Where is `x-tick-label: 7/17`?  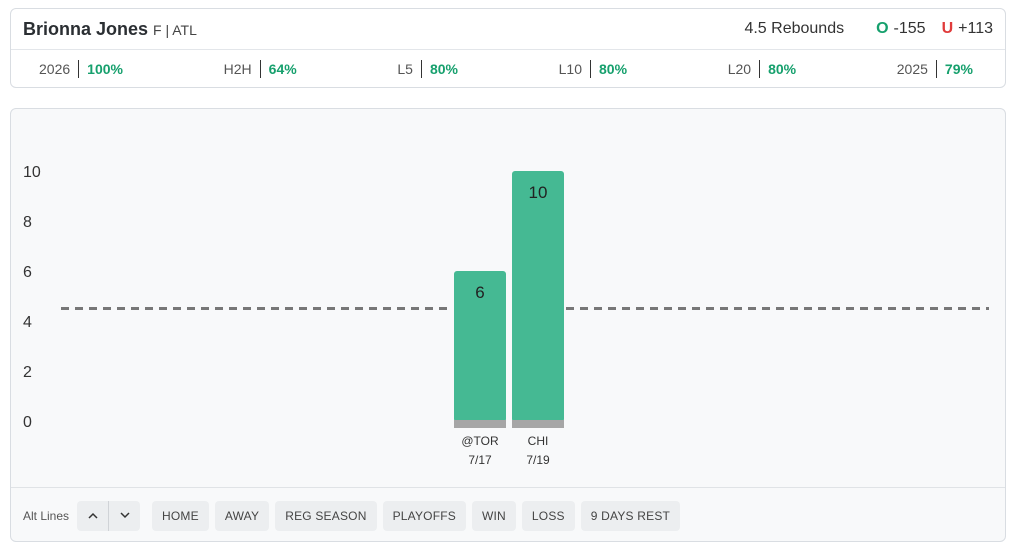 x-tick-label: 7/17 is located at coordinates (480, 460).